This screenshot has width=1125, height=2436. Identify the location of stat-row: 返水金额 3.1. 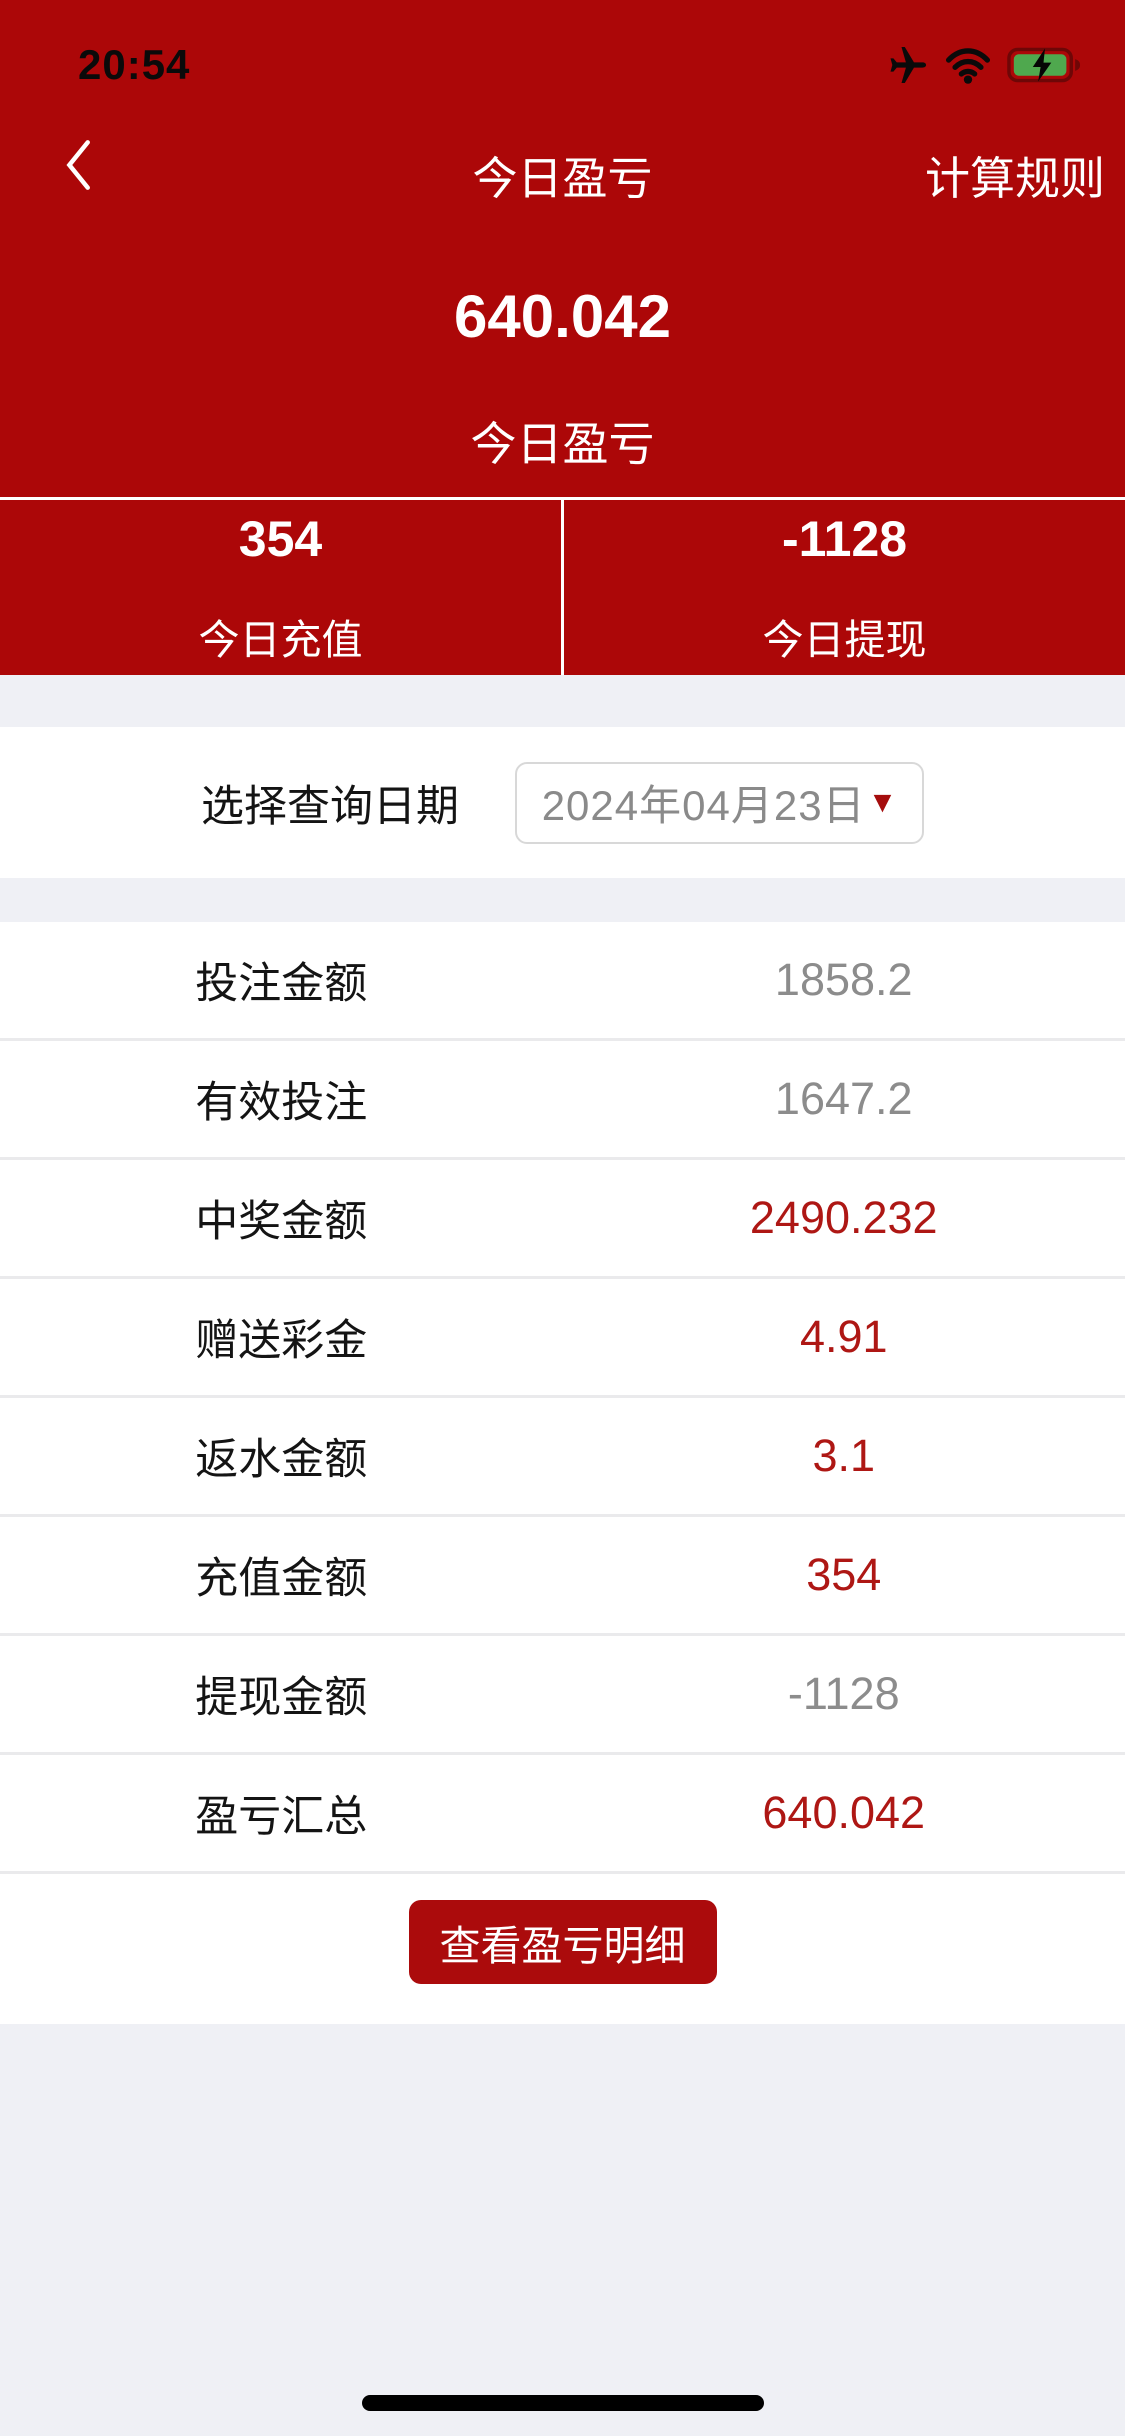
(562, 1457).